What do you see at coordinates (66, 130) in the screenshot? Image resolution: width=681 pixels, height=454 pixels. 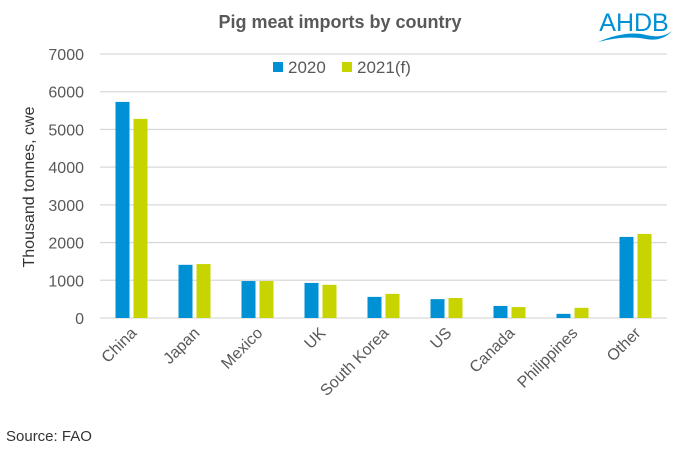 I see `y-tick-label: 5000` at bounding box center [66, 130].